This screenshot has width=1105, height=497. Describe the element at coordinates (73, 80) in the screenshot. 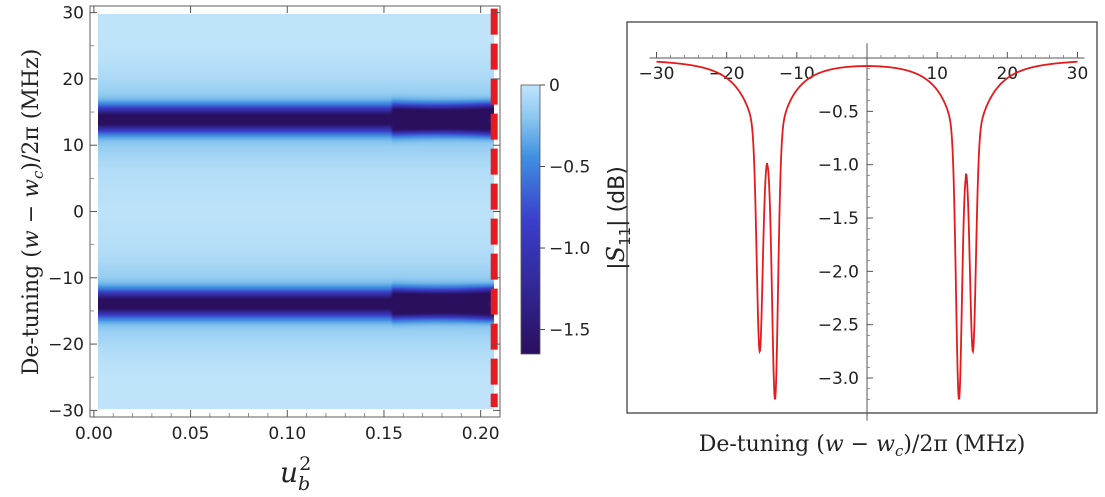

I see `heatmap-y-tick-label: 20` at that location.